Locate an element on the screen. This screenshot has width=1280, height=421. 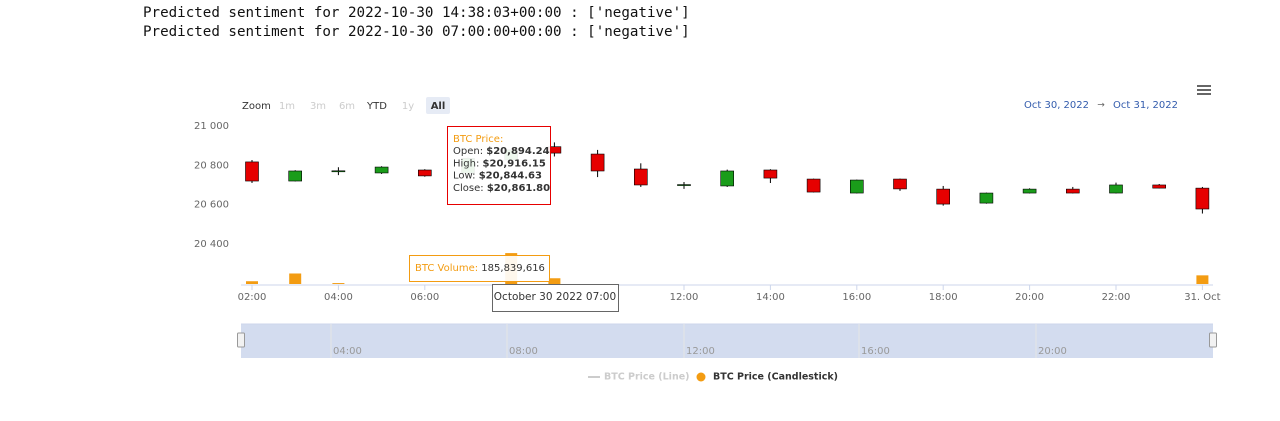
navigator-mask is located at coordinates (727, 341).